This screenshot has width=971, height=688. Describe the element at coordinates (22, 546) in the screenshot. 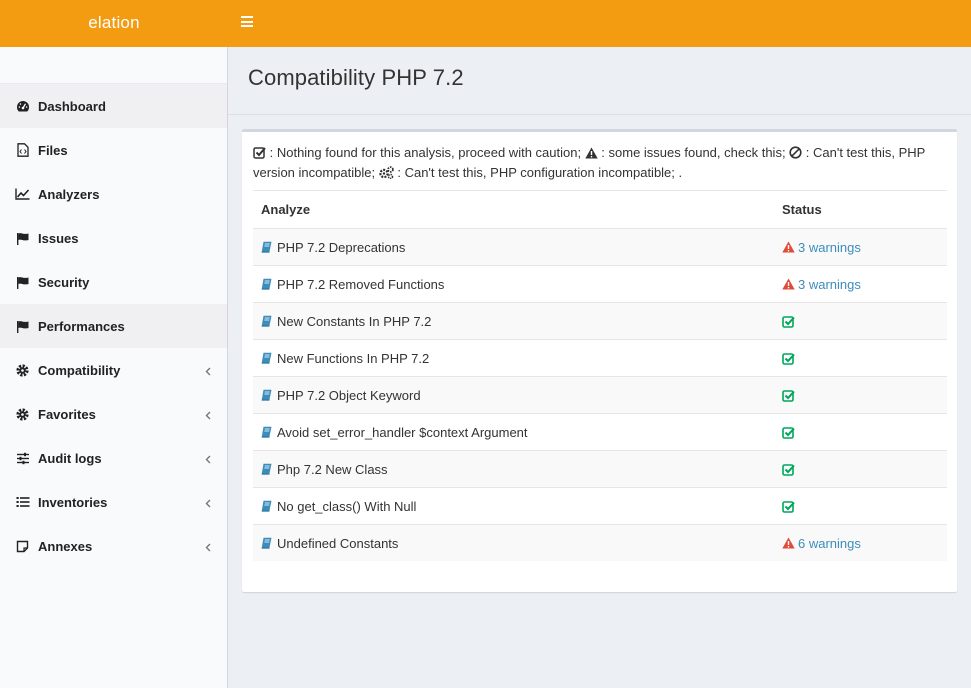

I see `sticky-note-icon` at that location.